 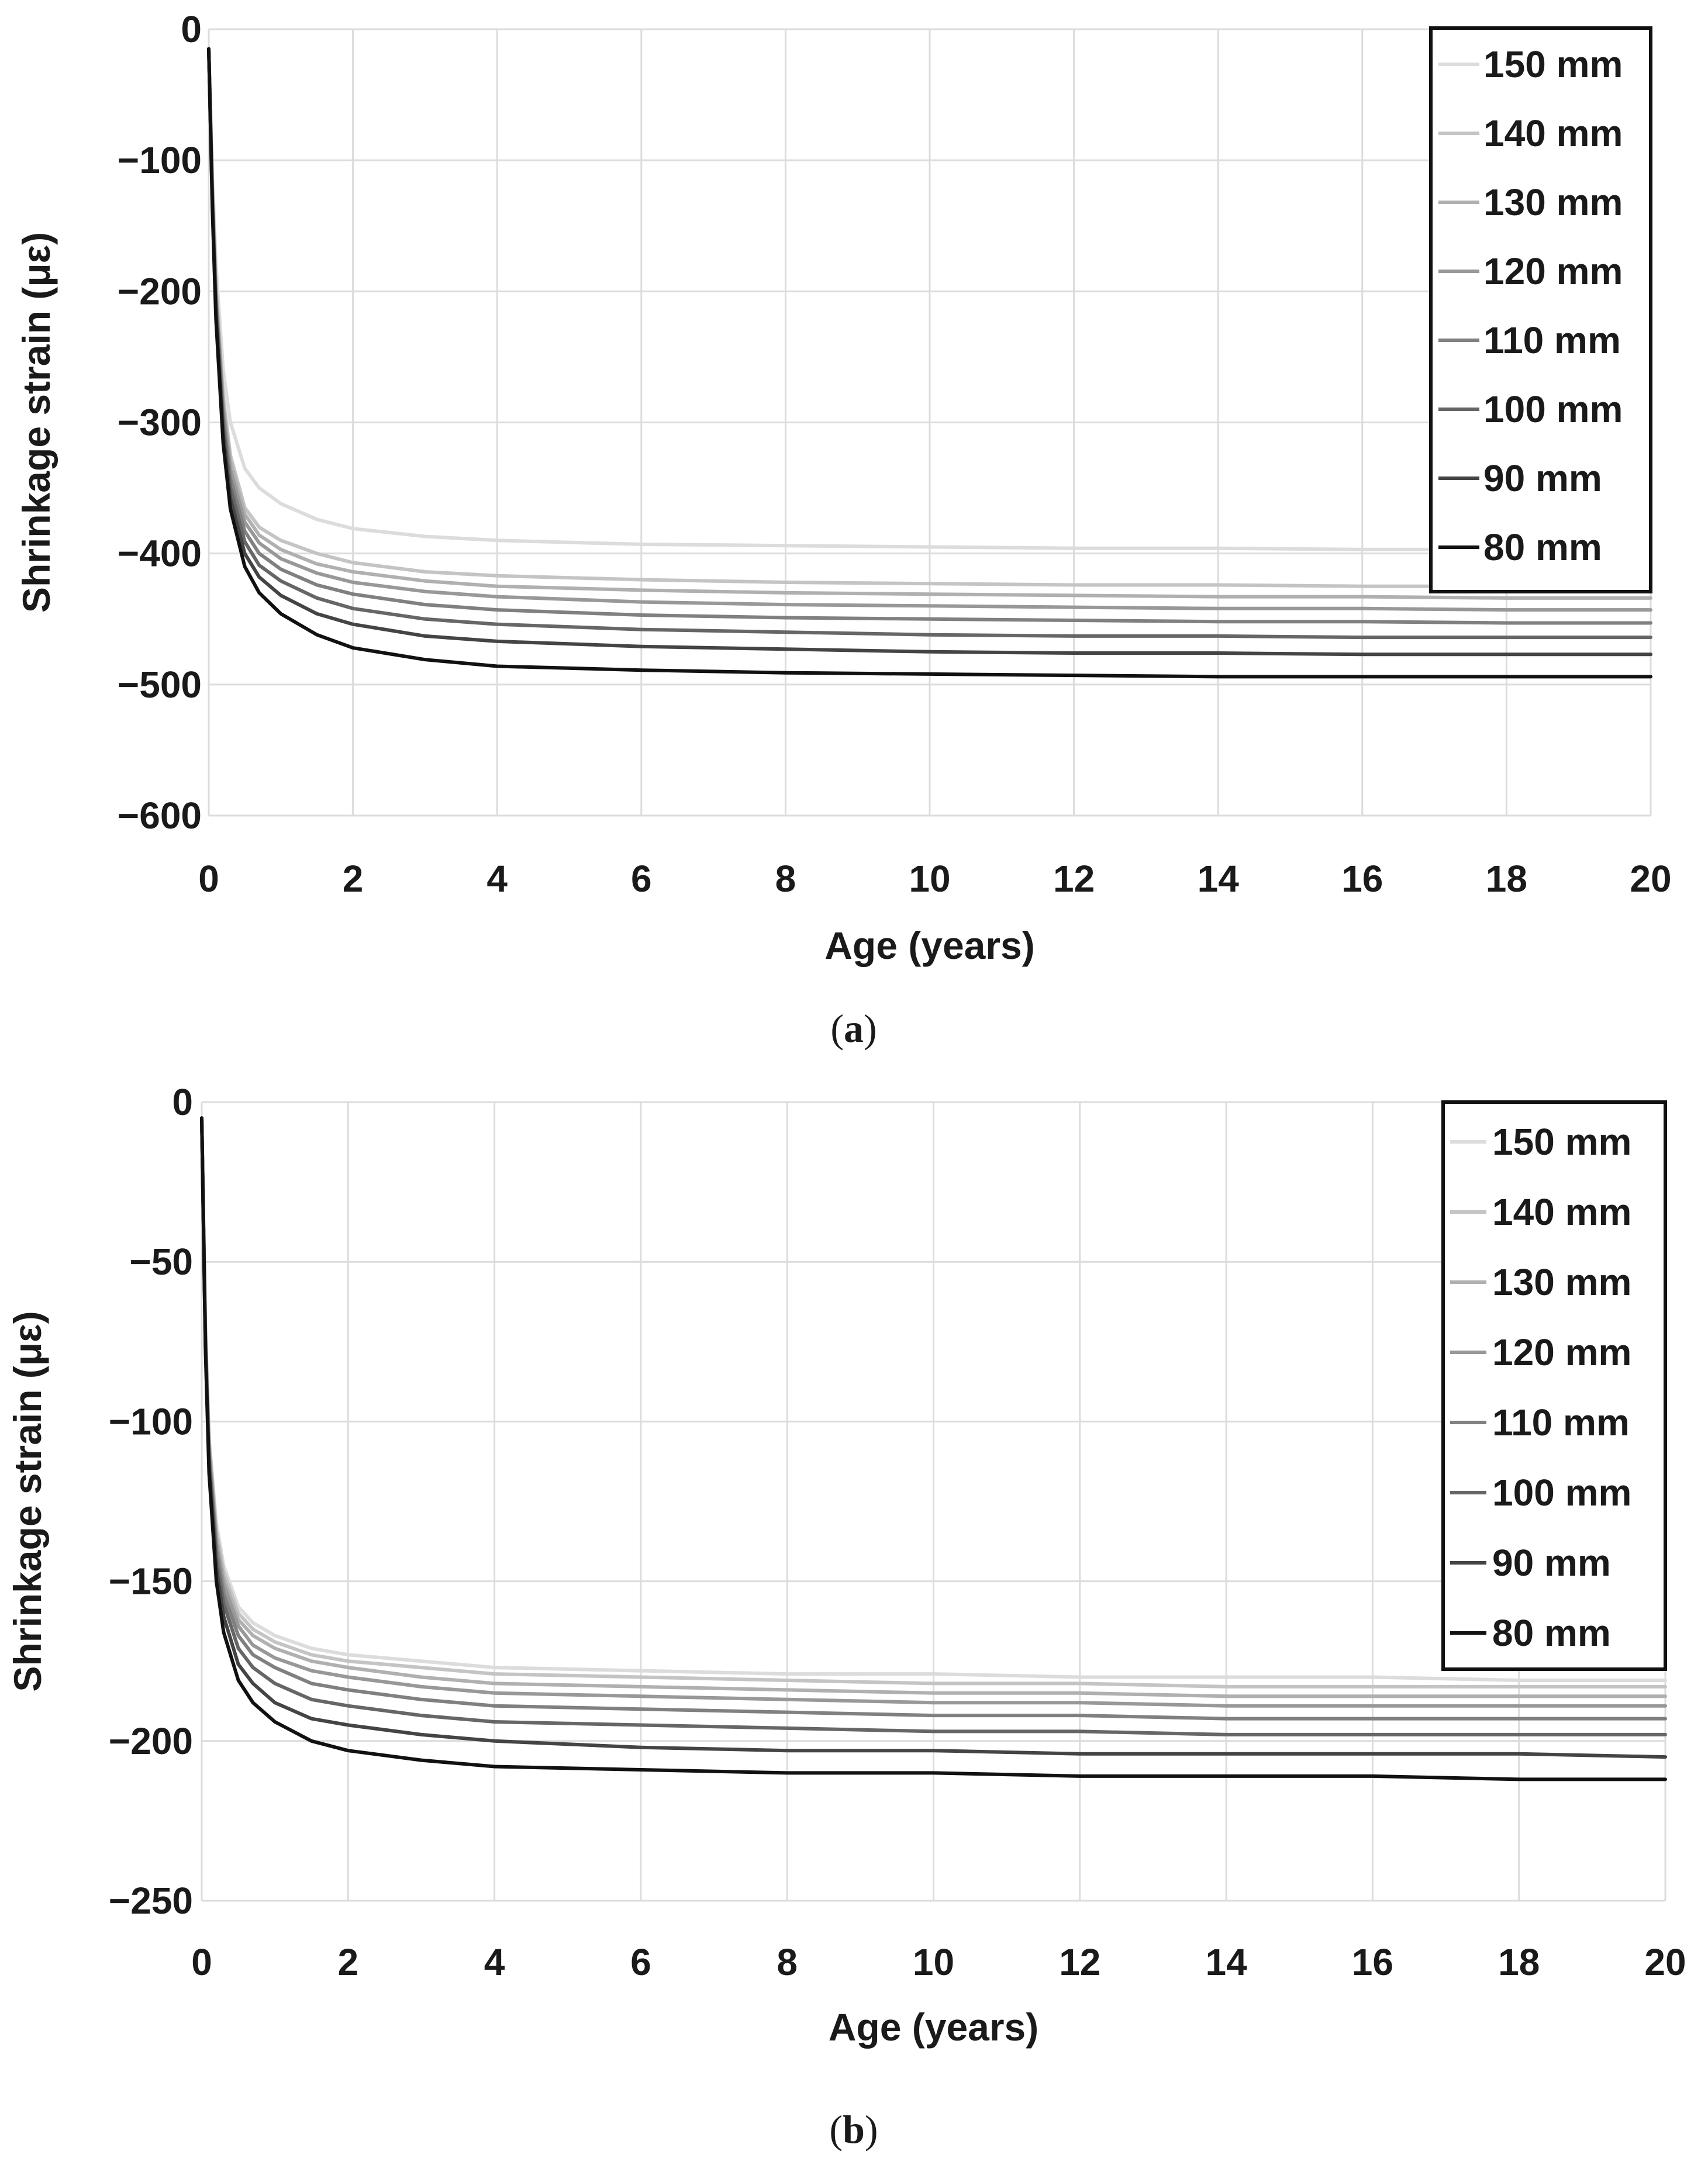 What do you see at coordinates (160, 423) in the screenshot?
I see `y-tick-label: −300` at bounding box center [160, 423].